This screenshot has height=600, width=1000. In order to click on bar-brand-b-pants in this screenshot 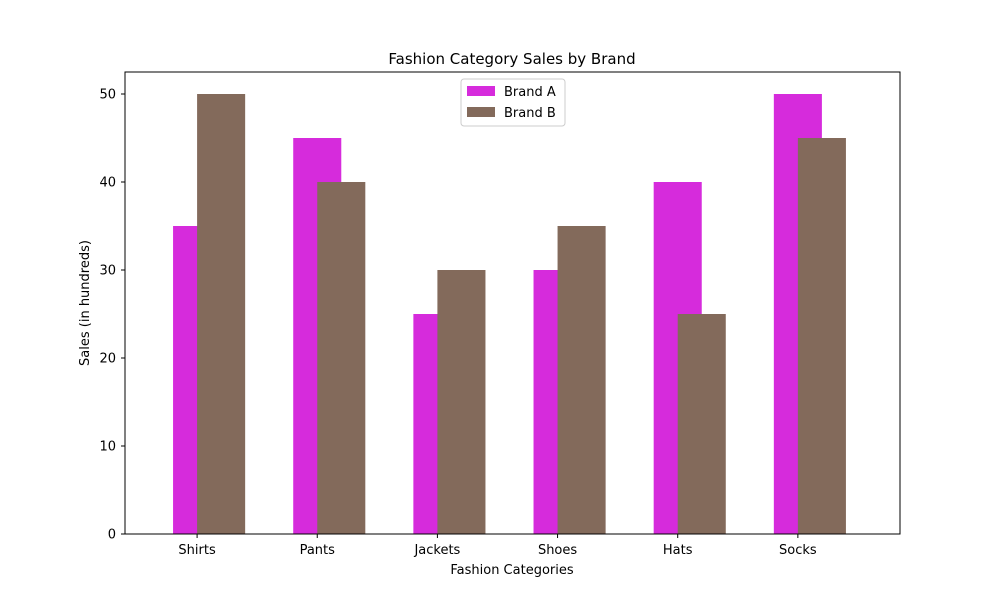, I will do `click(341, 358)`.